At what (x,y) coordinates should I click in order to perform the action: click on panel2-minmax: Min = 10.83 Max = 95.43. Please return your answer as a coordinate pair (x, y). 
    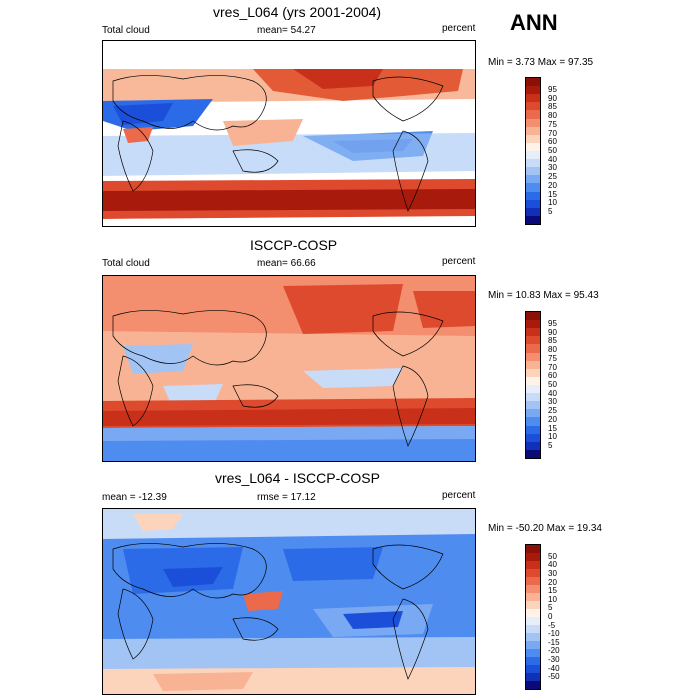
    Looking at the image, I should click on (543, 295).